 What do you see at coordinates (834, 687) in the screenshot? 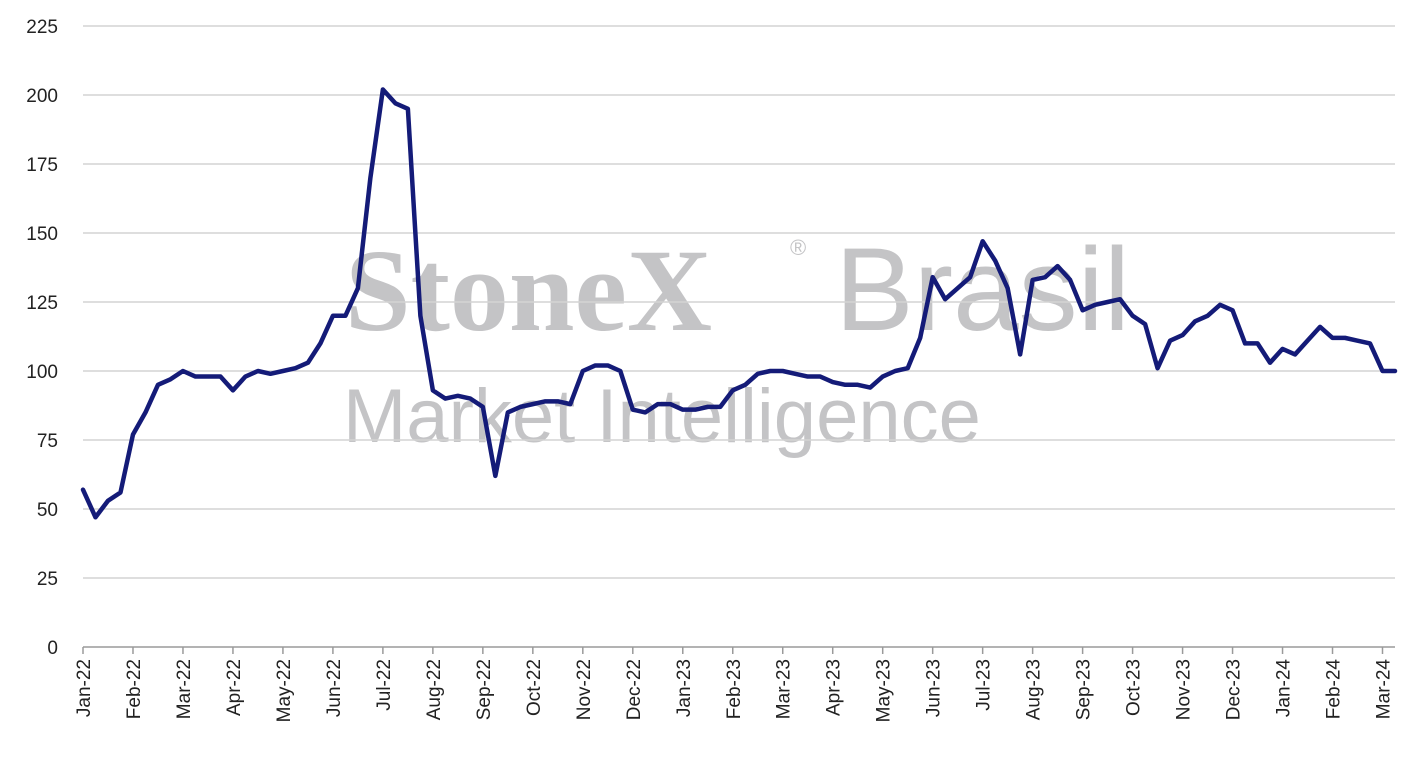
I see `x-tick-label: Apr-23` at bounding box center [834, 687].